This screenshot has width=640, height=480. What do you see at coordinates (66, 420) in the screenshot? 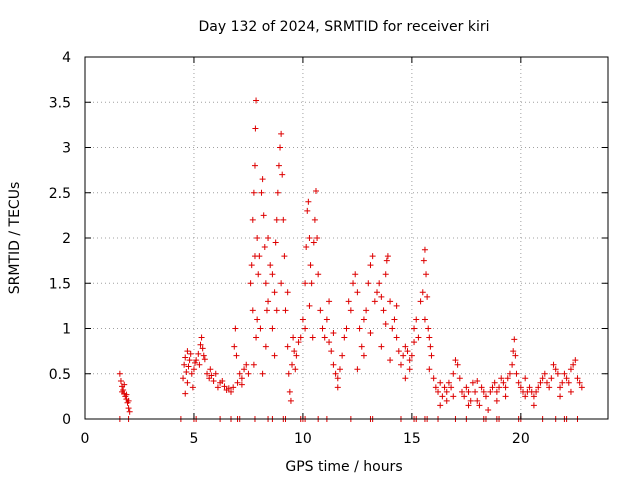
I see `y-tick-label: 0` at bounding box center [66, 420].